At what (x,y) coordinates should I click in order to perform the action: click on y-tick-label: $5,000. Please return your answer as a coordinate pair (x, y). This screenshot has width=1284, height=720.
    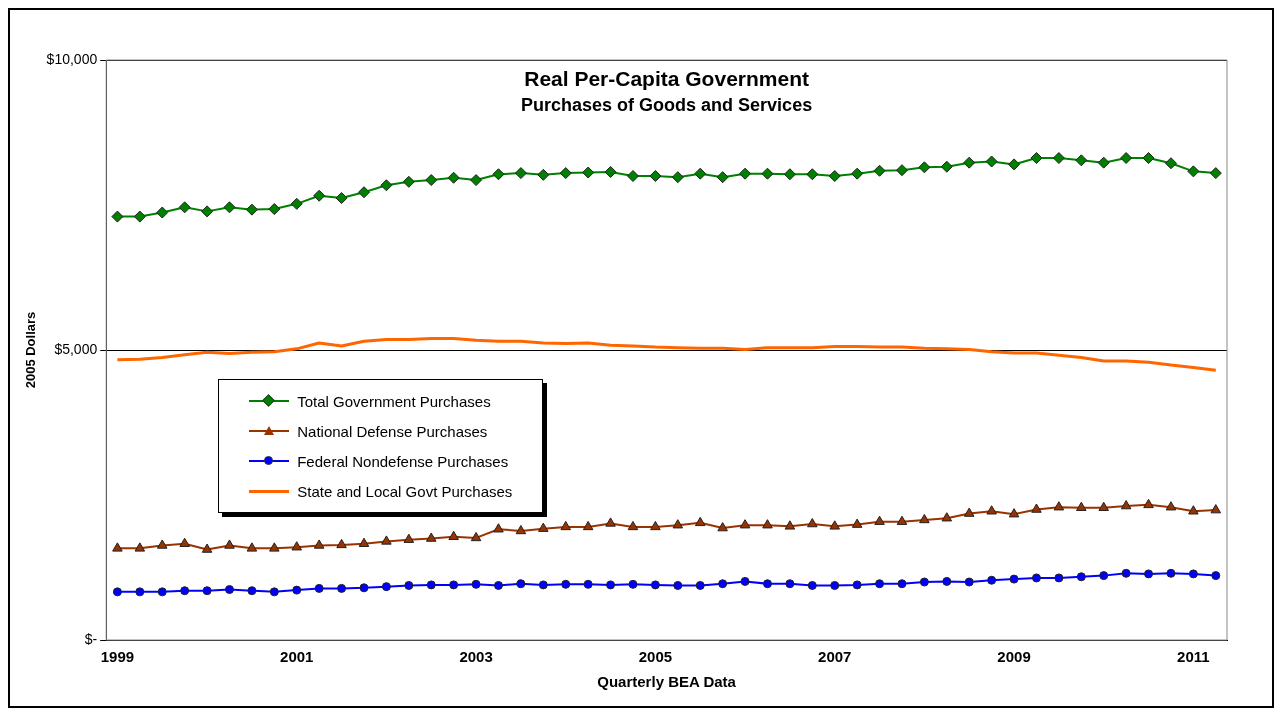
    Looking at the image, I should click on (76, 348).